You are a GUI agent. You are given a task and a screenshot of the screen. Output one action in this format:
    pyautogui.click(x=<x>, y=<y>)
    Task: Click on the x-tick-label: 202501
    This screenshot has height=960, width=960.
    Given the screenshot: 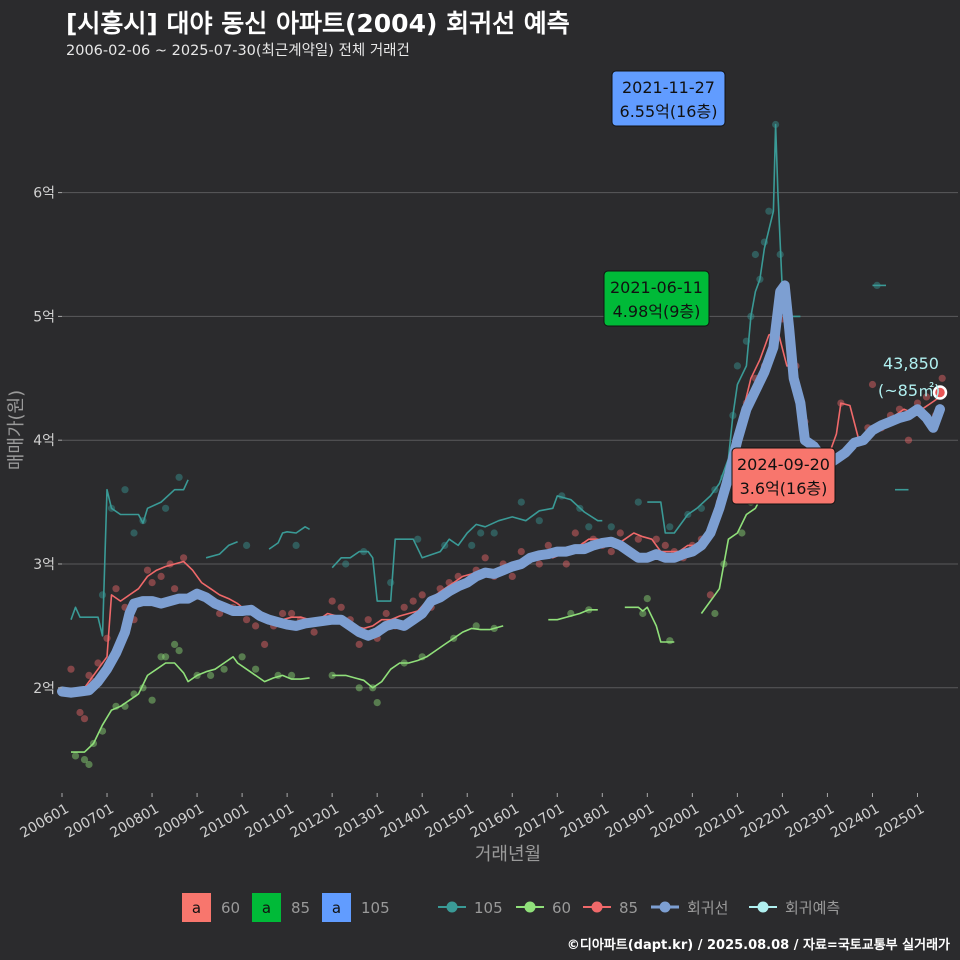 What is the action you would take?
    pyautogui.click(x=900, y=821)
    